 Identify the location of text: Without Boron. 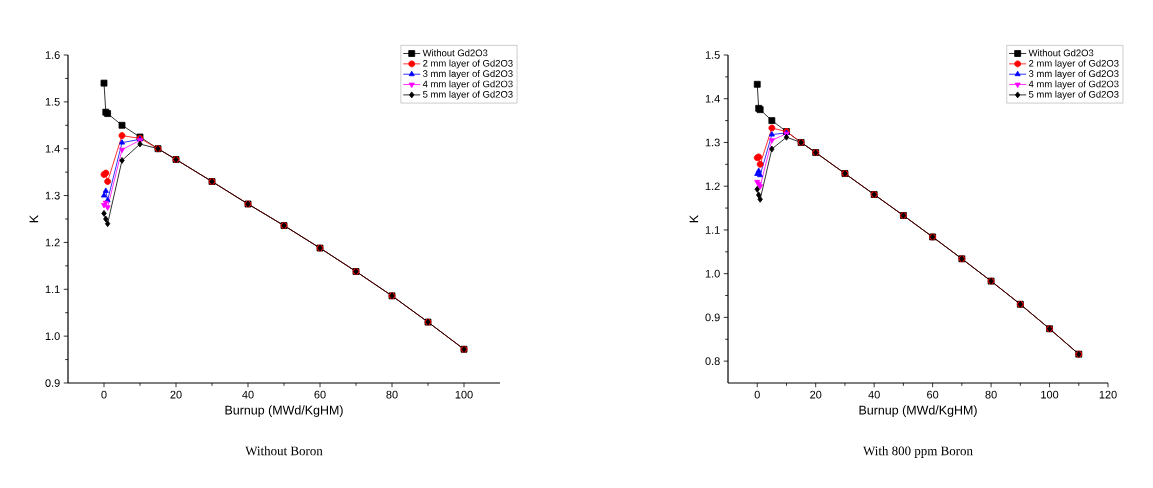
(284, 451).